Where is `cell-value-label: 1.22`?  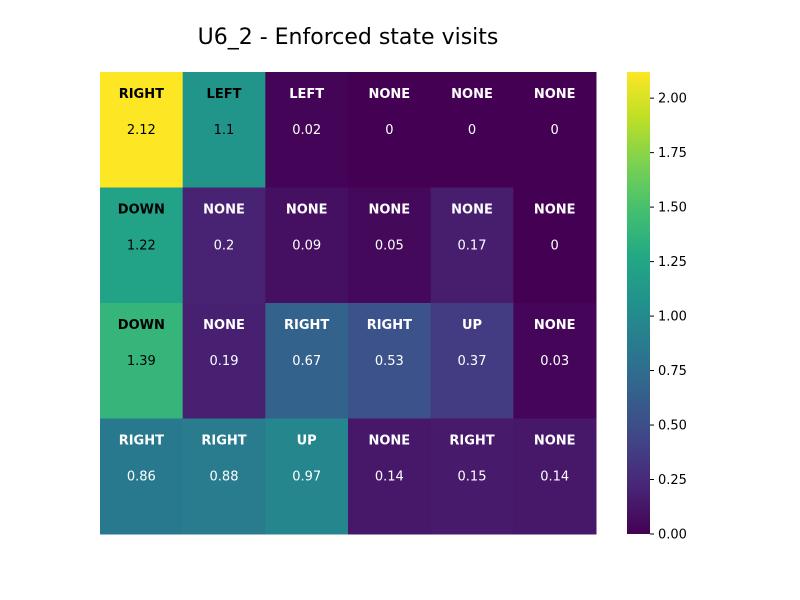
cell-value-label: 1.22 is located at coordinates (141, 246).